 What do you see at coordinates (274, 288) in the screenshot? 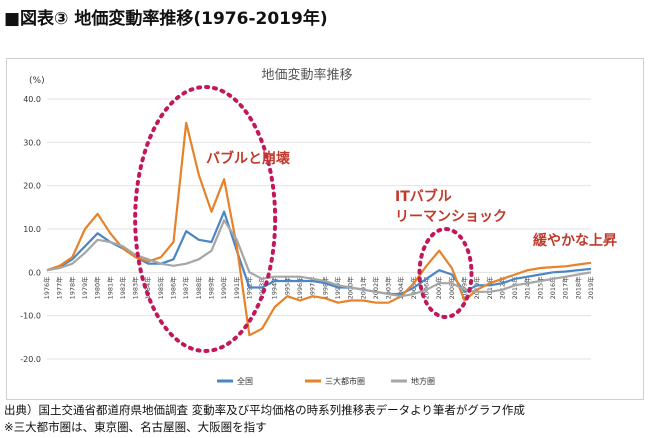
I see `x-tick-label: 1994年` at bounding box center [274, 288].